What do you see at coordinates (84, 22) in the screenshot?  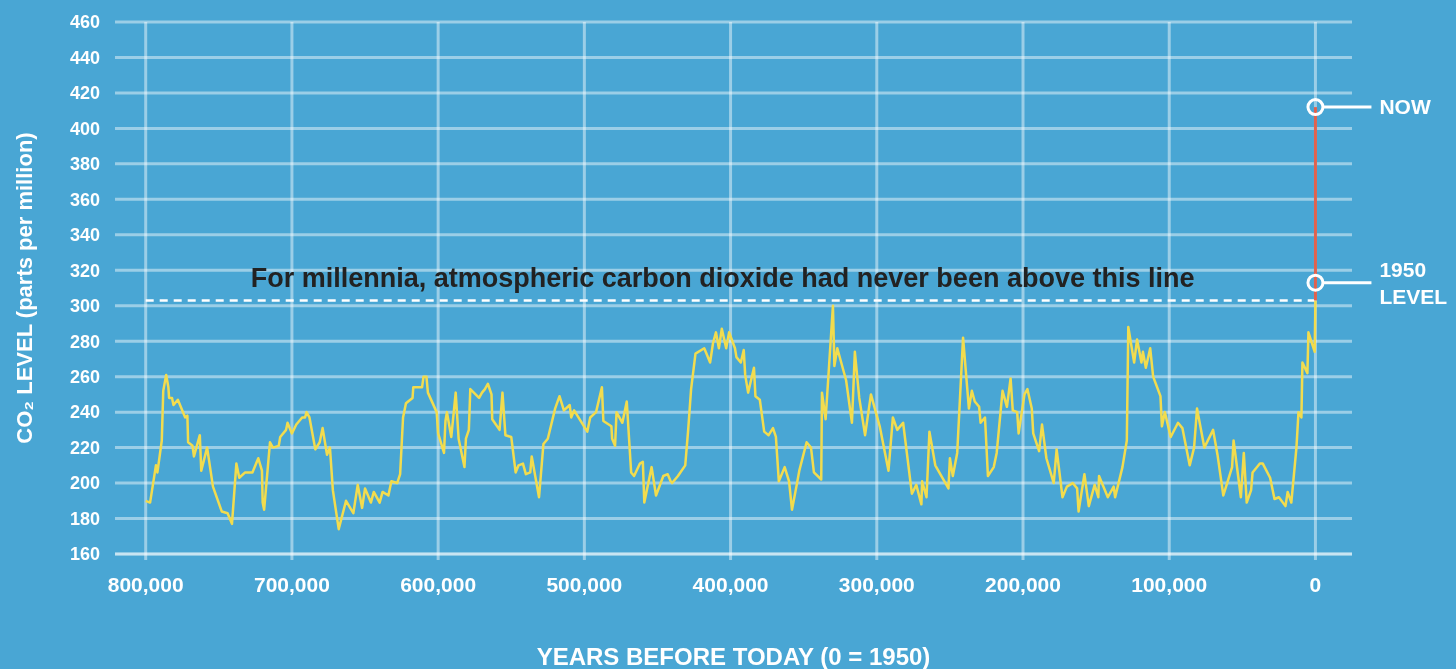 I see `y-tick-label: 460` at bounding box center [84, 22].